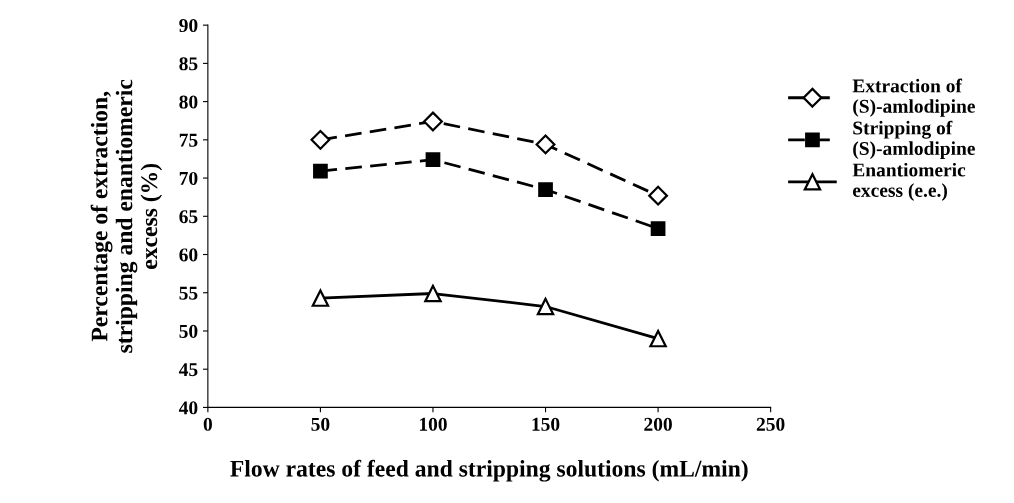  What do you see at coordinates (188, 178) in the screenshot?
I see `y-tick-label: 70` at bounding box center [188, 178].